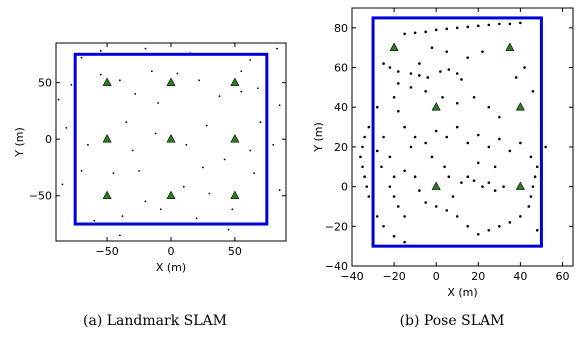  Describe the element at coordinates (478, 276) in the screenshot. I see `x-tick-label: 20` at that location.